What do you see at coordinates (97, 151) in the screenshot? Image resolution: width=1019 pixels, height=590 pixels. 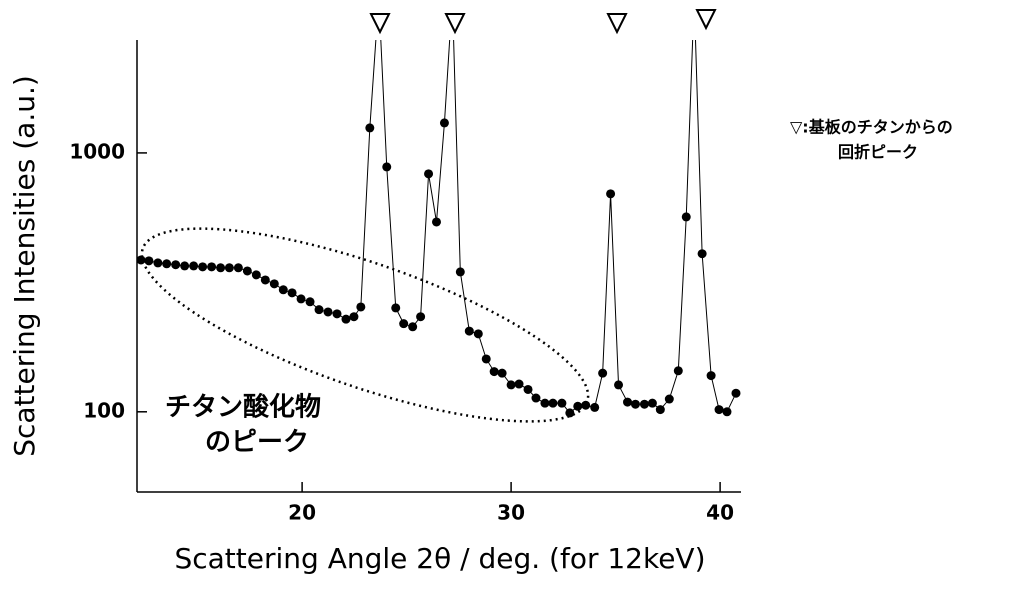 I see `y-tick-label: 1000` at bounding box center [97, 151].